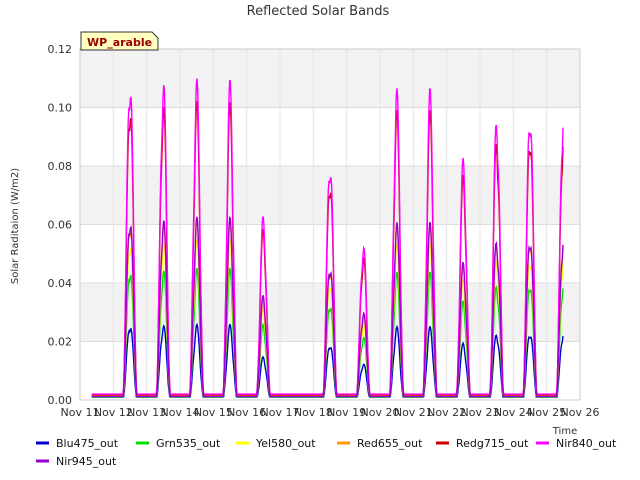  I want to click on legend-label: Nir840_out, so click(586, 443).